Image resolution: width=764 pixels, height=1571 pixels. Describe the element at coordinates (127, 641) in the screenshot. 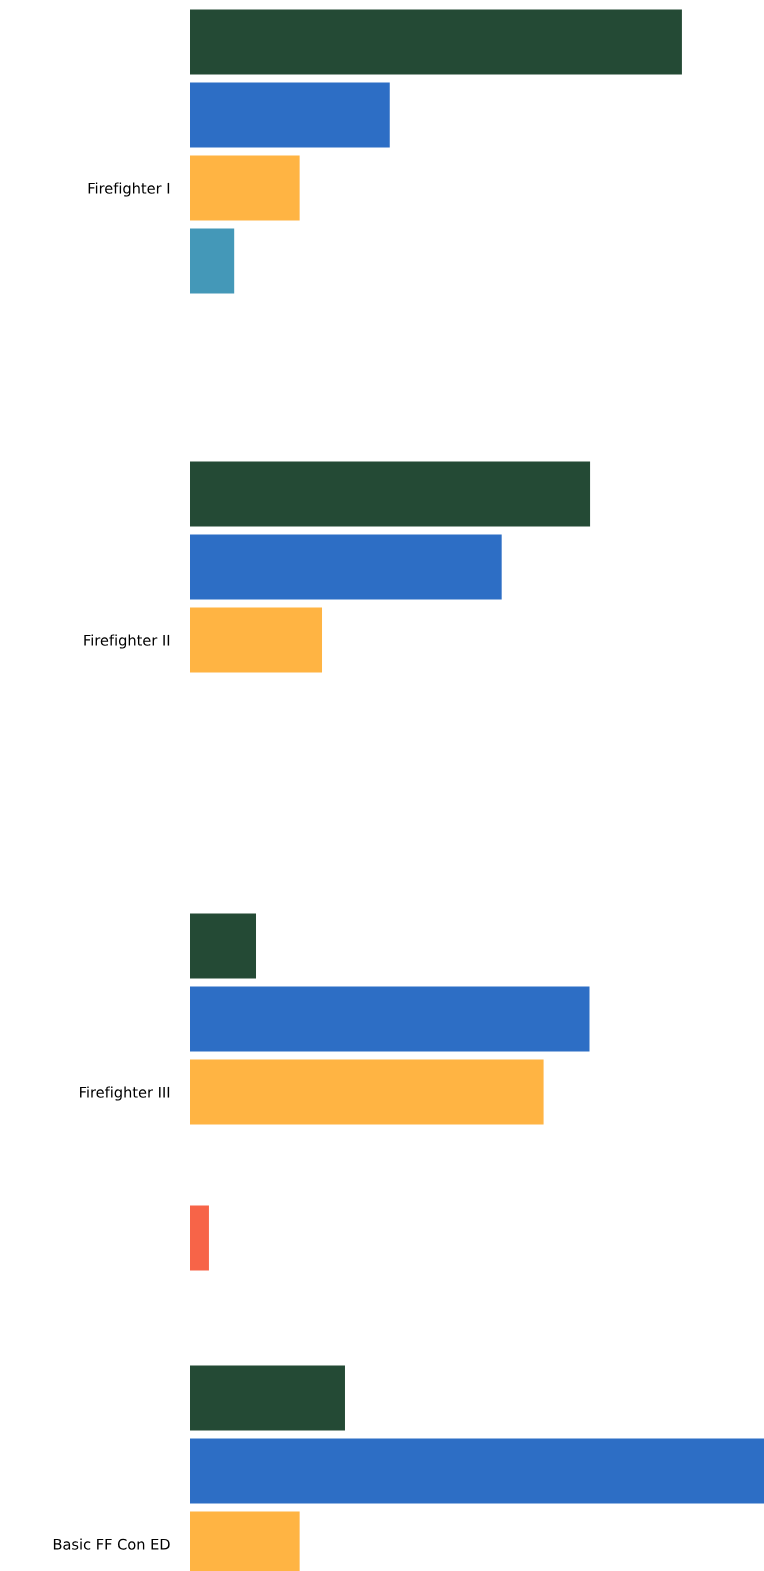

I see `y-tick-label: Firefighter II` at that location.